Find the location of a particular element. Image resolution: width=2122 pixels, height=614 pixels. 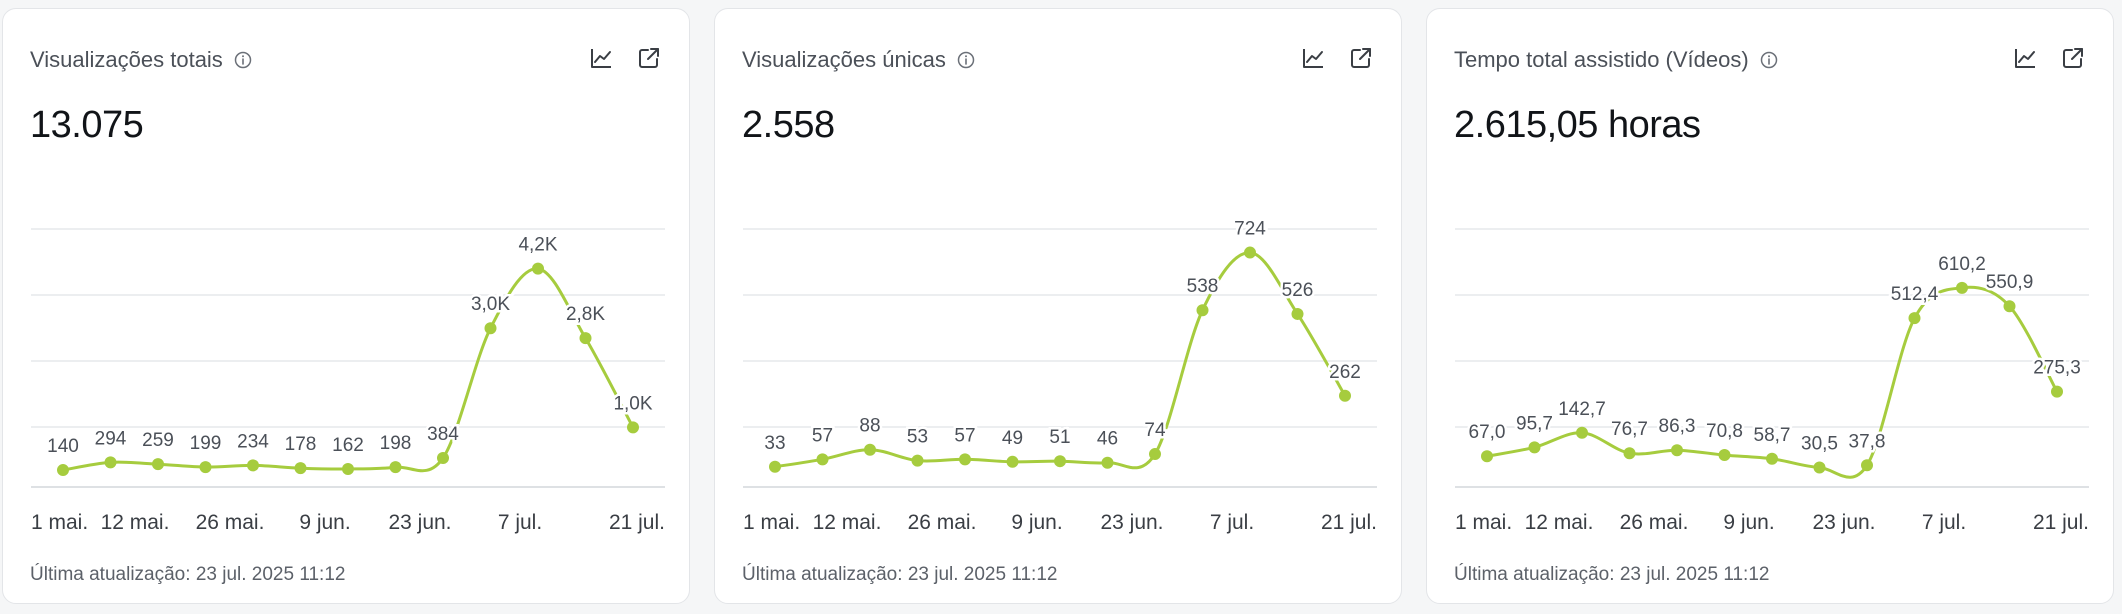

last-updated: Última atualização: 23 jul. 2025 11:12 is located at coordinates (899, 575).